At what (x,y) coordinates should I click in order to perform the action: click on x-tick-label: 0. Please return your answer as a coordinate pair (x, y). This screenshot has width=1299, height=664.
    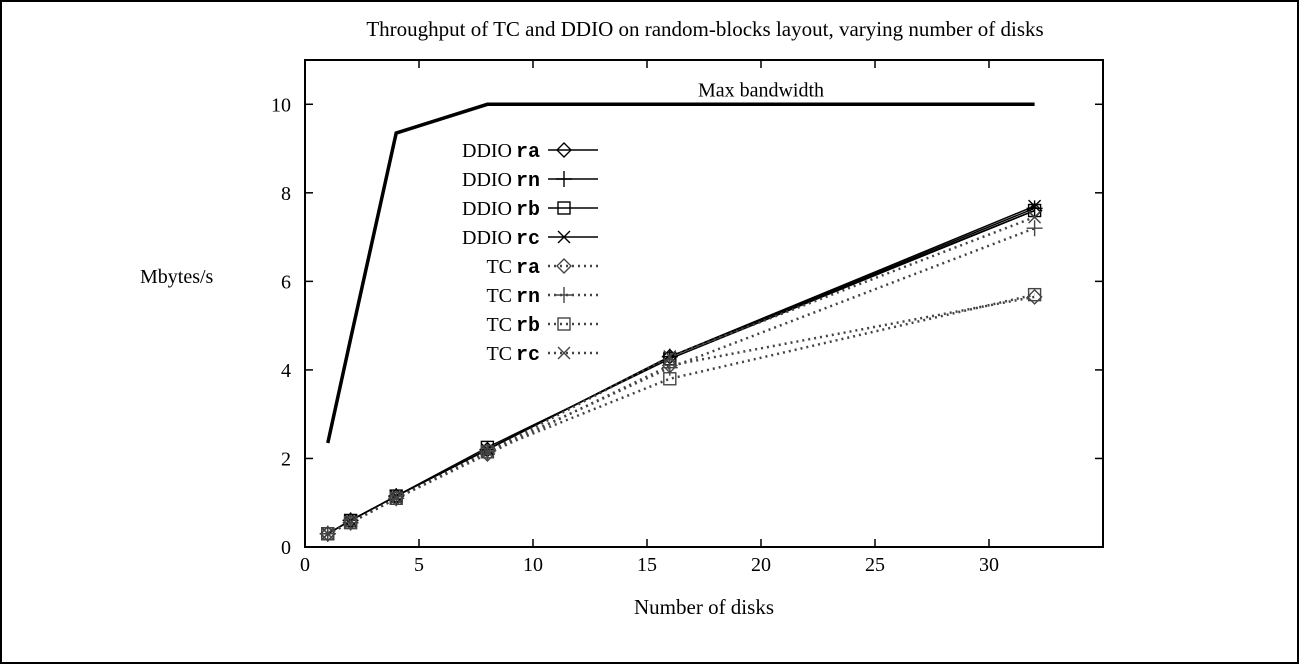
    Looking at the image, I should click on (305, 565).